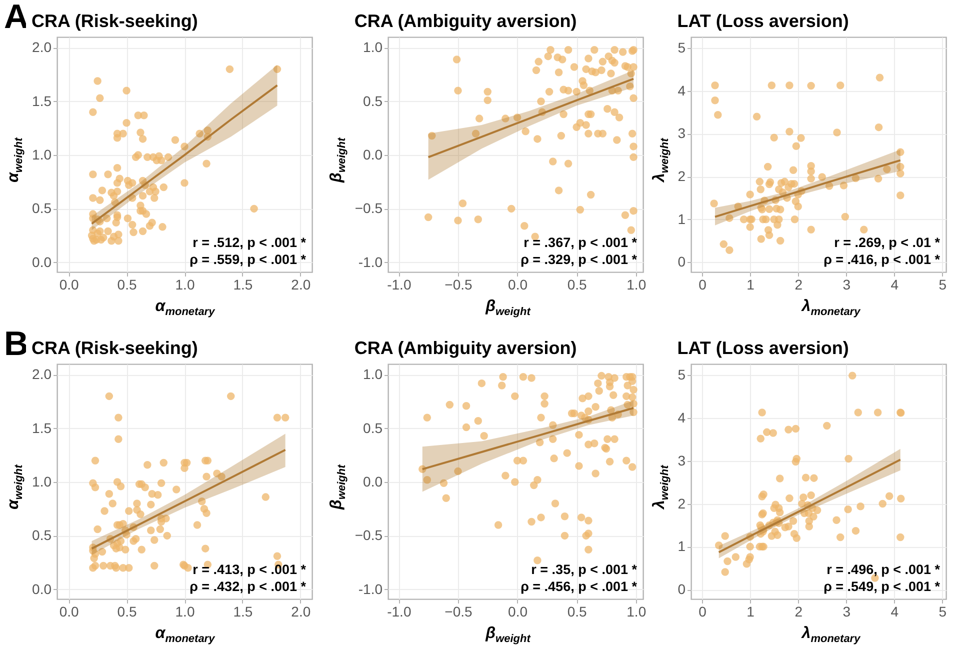  I want to click on annotation: r = .512, p < .001 *, so click(249, 242).